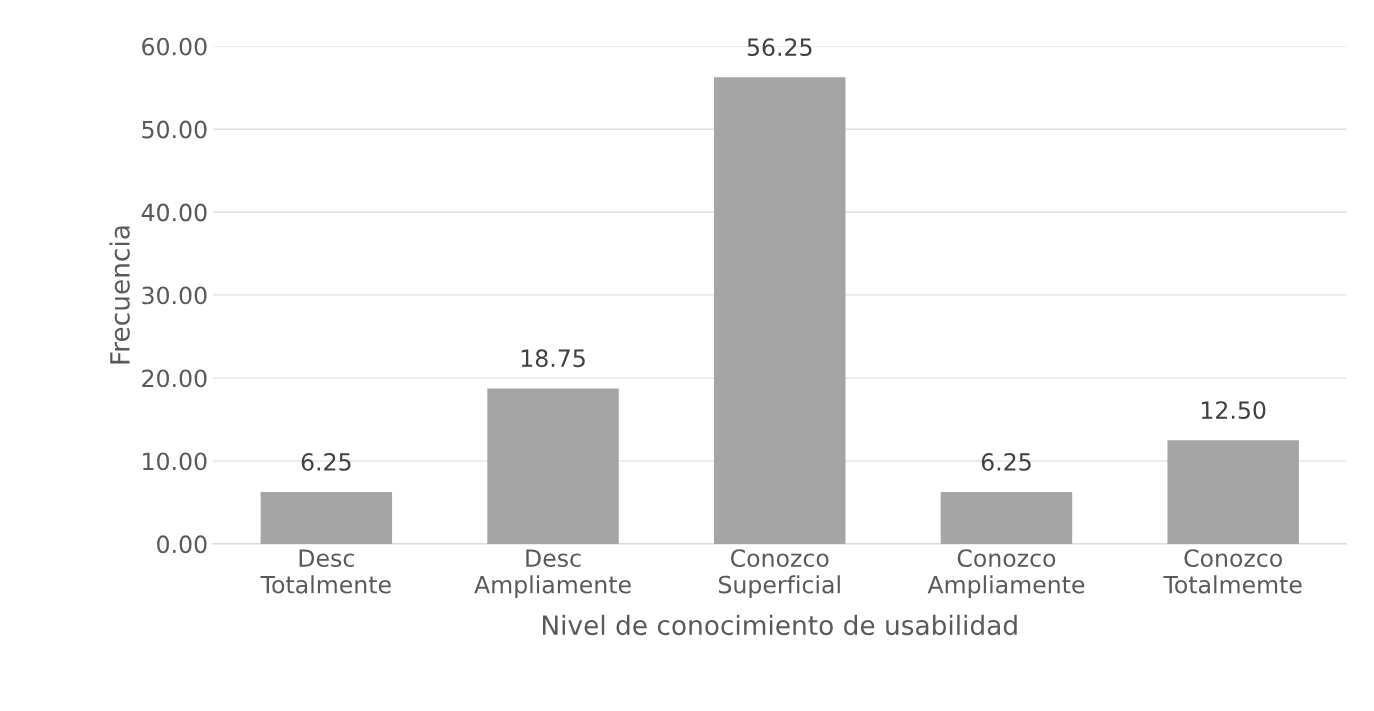  Describe the element at coordinates (182, 544) in the screenshot. I see `y-tick-label: 0.00` at that location.